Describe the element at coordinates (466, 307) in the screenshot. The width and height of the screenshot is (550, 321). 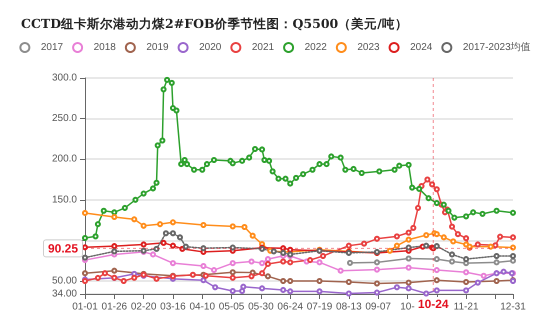
I see `x-tick-label: 11-21` at that location.